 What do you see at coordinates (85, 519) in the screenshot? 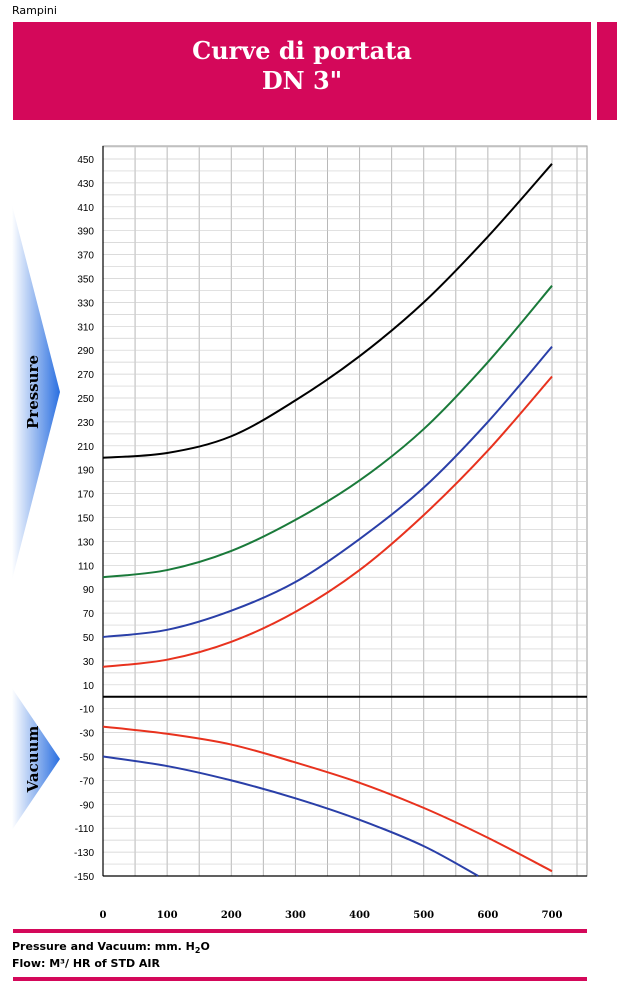
I see `y-tick-label: 150` at bounding box center [85, 519].